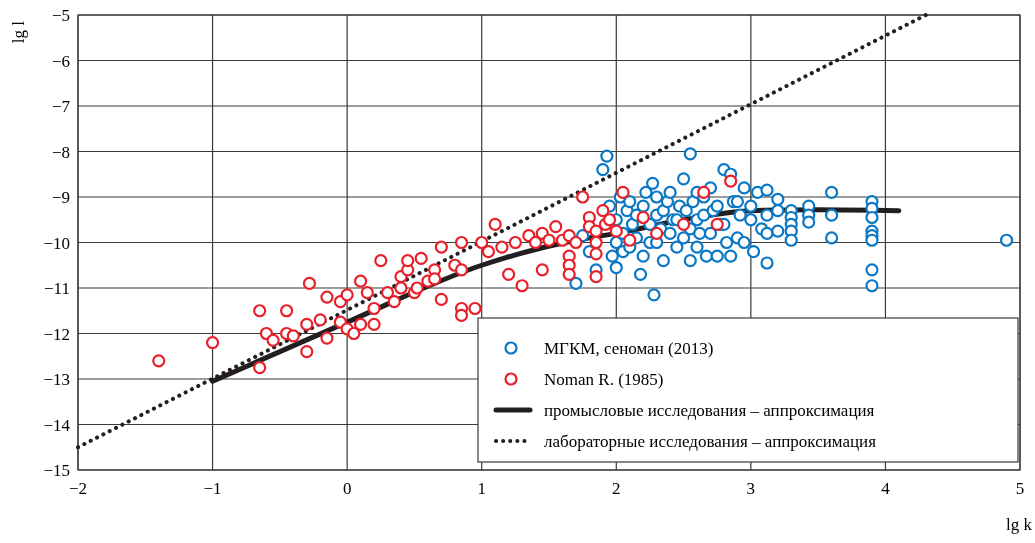 This screenshot has width=1035, height=543. Describe the element at coordinates (60, 152) in the screenshot. I see `y-tick-label: −8` at that location.